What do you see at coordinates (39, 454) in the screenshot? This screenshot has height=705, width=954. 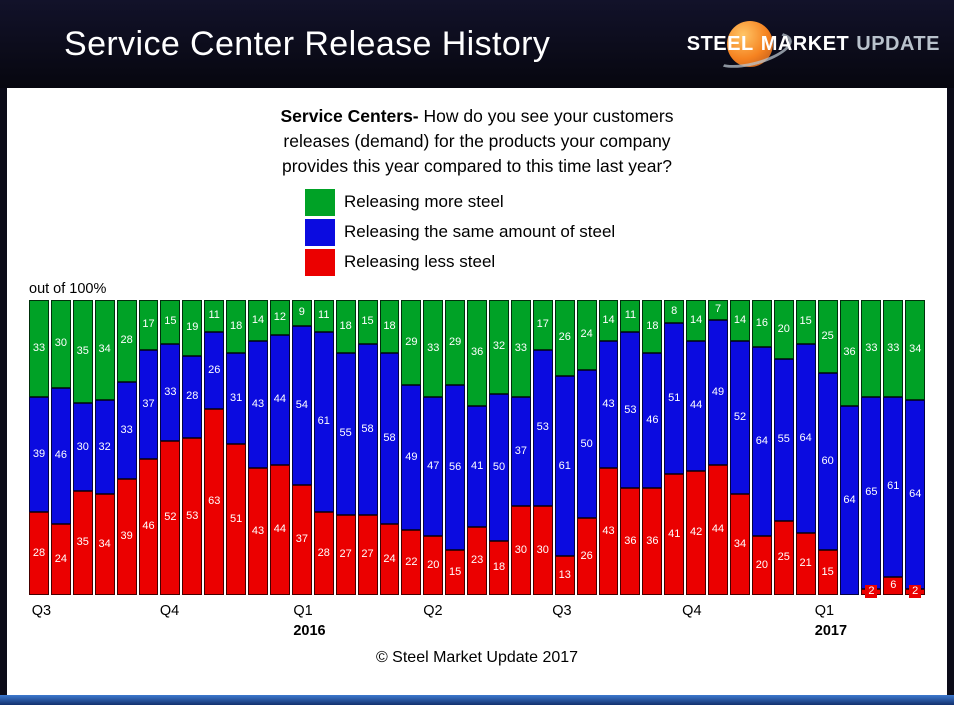 I see `segment-same: 39` at bounding box center [39, 454].